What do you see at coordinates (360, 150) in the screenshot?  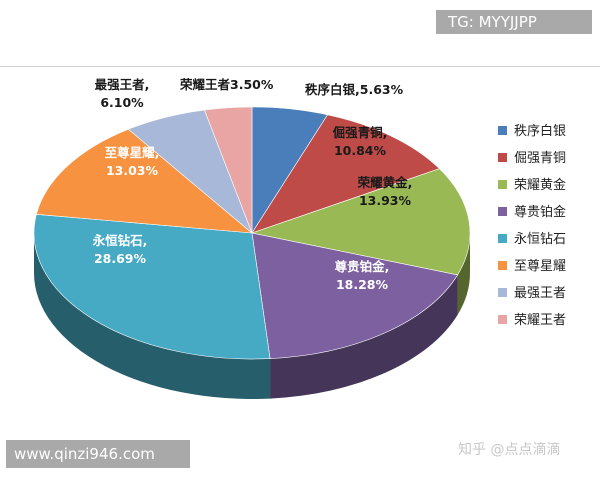 I see `slice-pct-2: 10.84%` at bounding box center [360, 150].